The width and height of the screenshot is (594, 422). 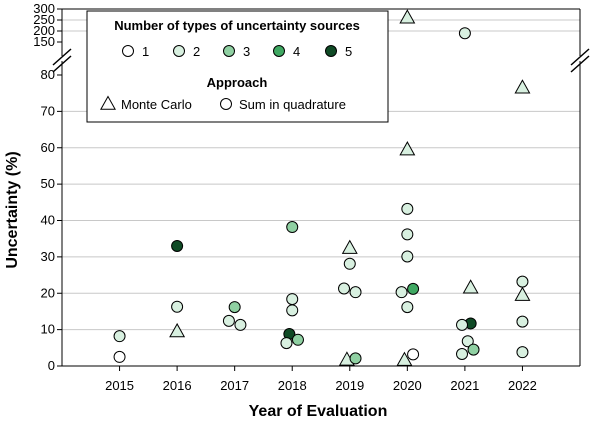 I want to click on y-tick-label-250: 250, so click(x=44, y=19).